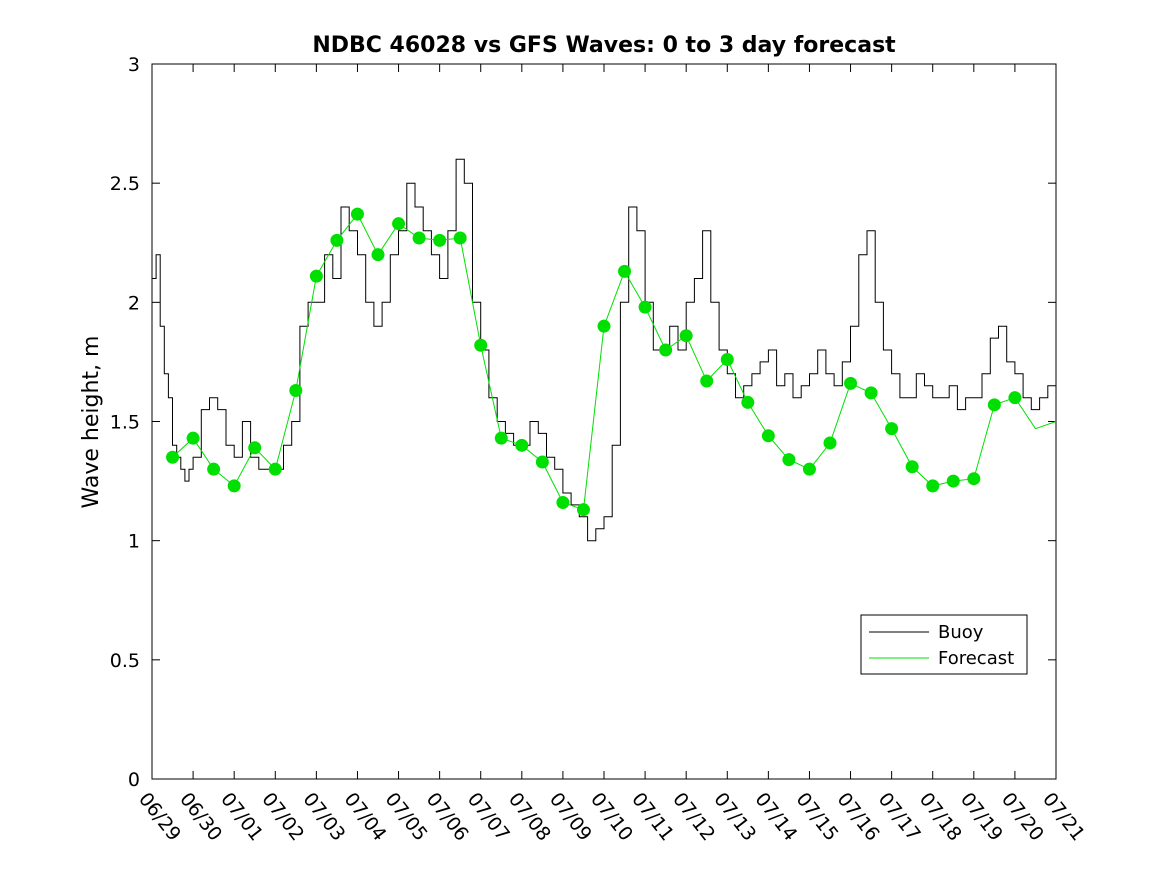  What do you see at coordinates (1063, 817) in the screenshot?
I see `x-tick-label: 07/21` at bounding box center [1063, 817].